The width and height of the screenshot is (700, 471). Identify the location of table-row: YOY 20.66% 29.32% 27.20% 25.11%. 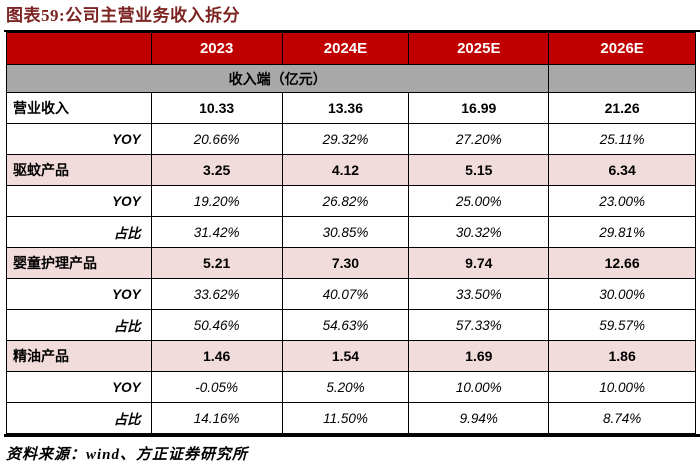
(351, 139).